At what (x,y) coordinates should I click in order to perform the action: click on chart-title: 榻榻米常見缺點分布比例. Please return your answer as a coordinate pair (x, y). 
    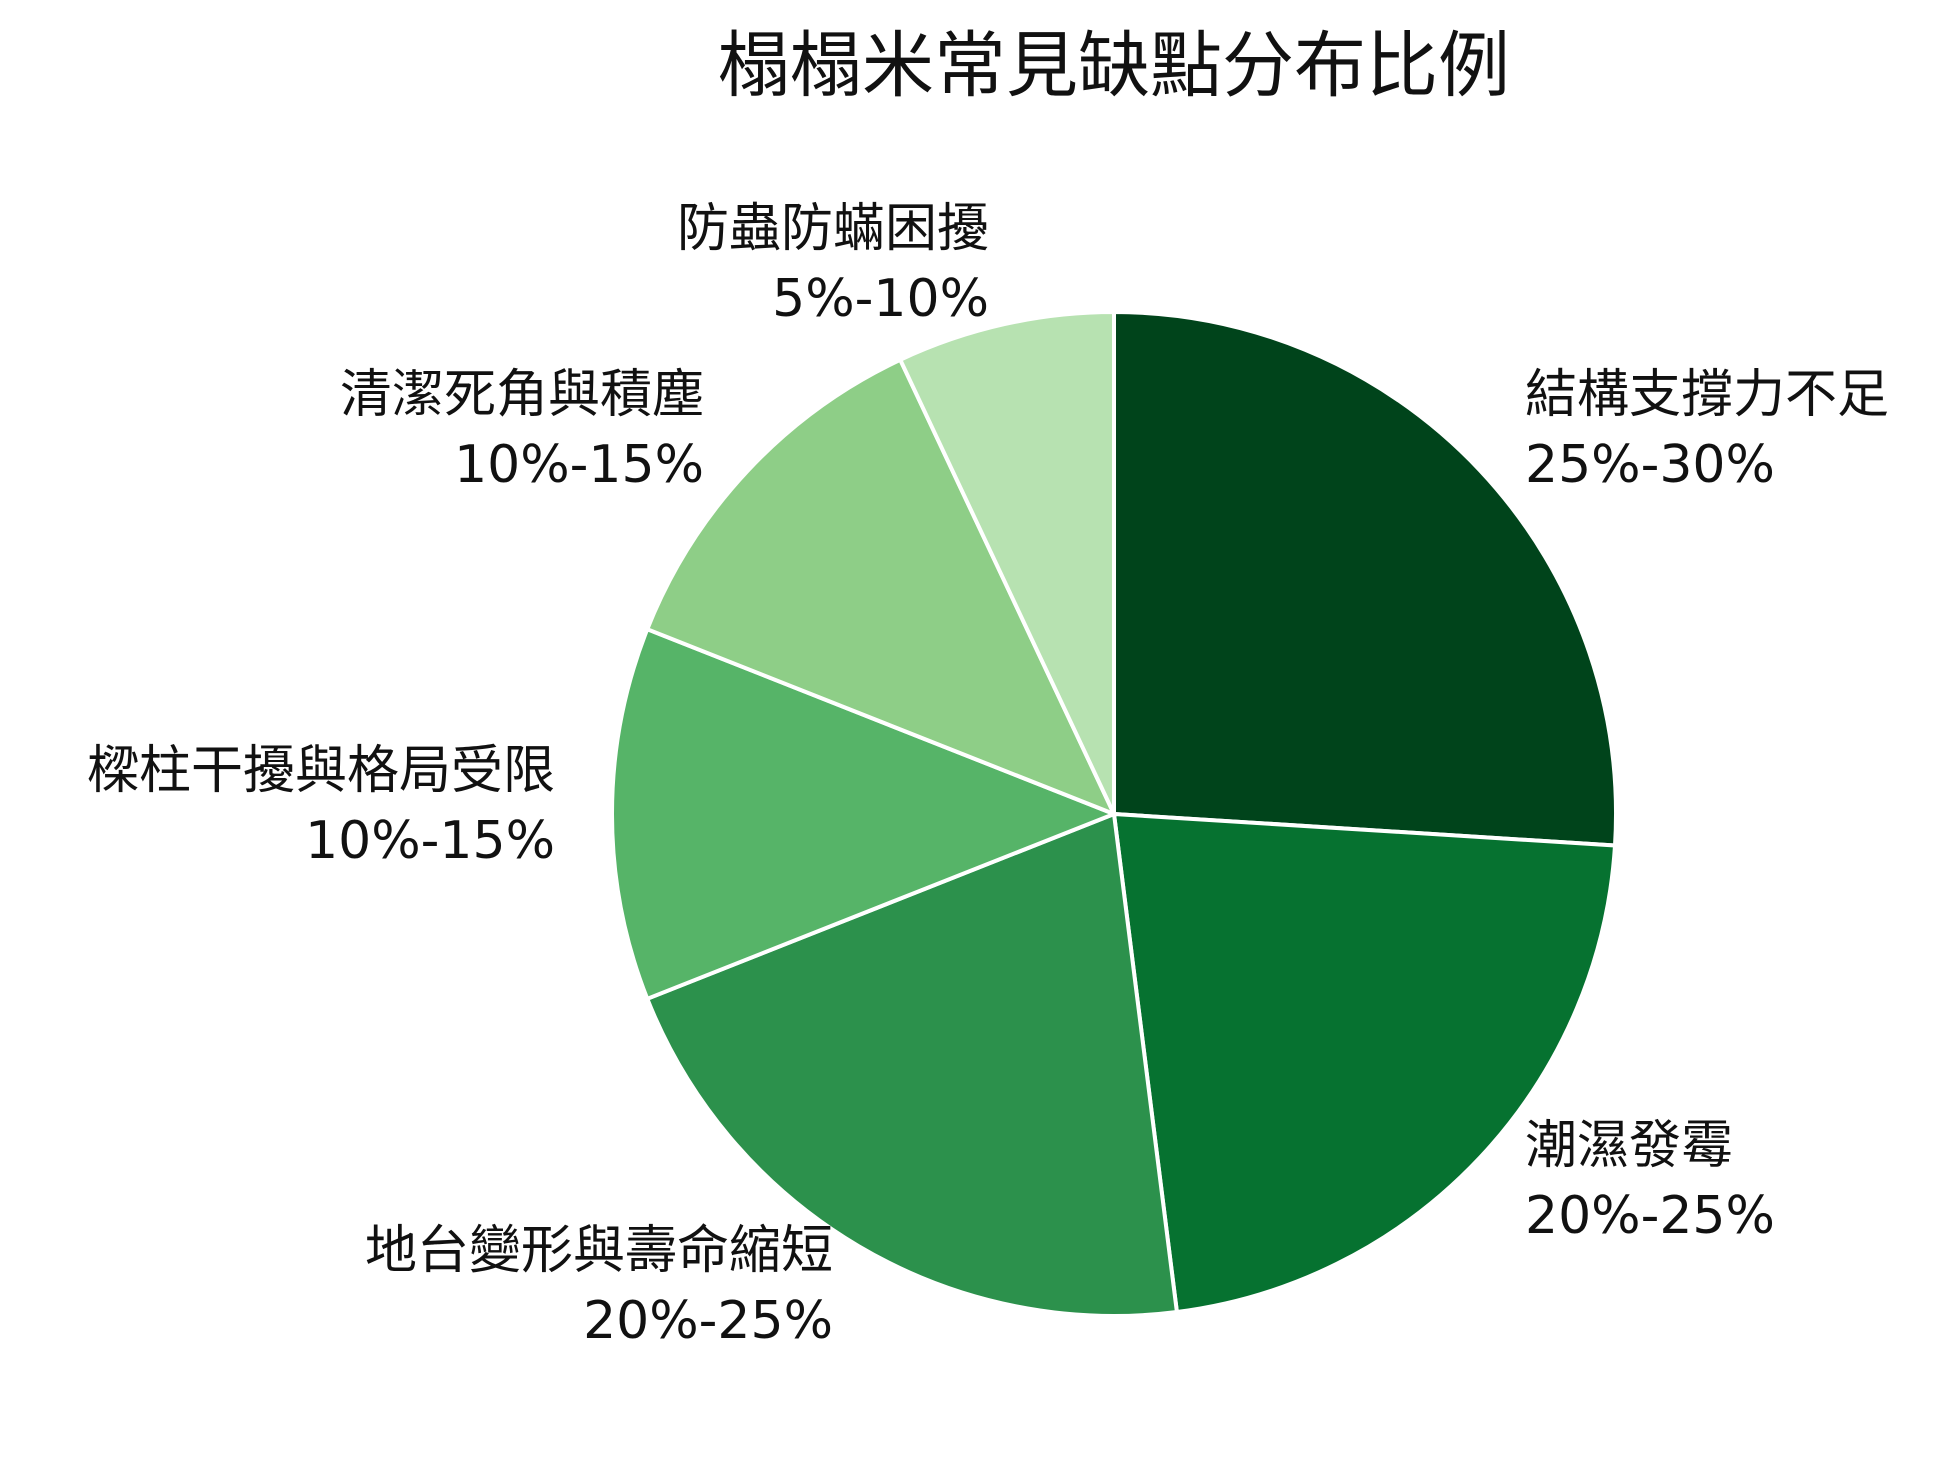
    Looking at the image, I should click on (1114, 66).